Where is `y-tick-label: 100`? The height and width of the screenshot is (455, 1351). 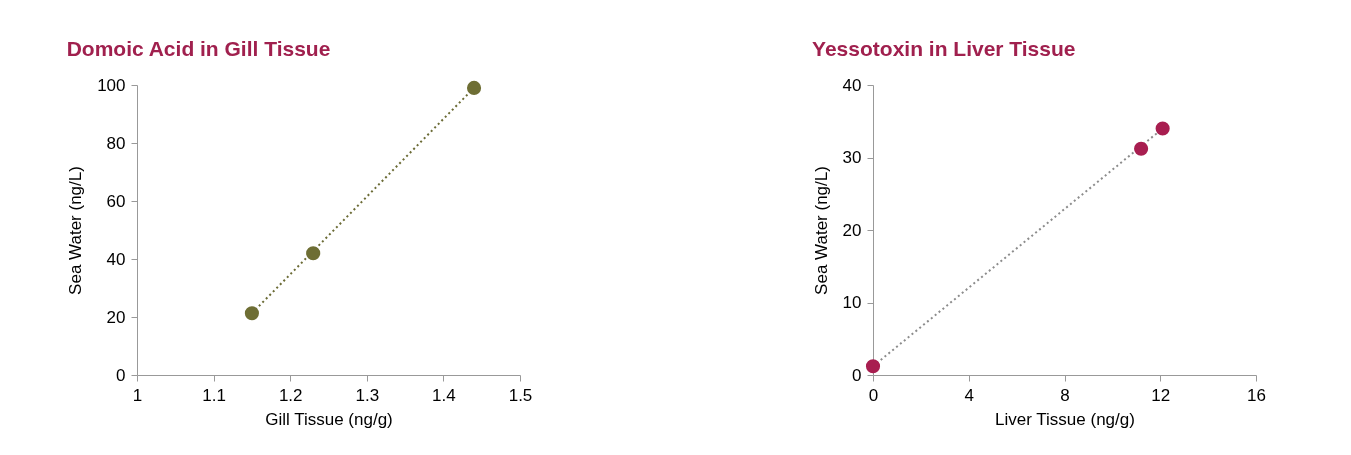
y-tick-label: 100 is located at coordinates (111, 85).